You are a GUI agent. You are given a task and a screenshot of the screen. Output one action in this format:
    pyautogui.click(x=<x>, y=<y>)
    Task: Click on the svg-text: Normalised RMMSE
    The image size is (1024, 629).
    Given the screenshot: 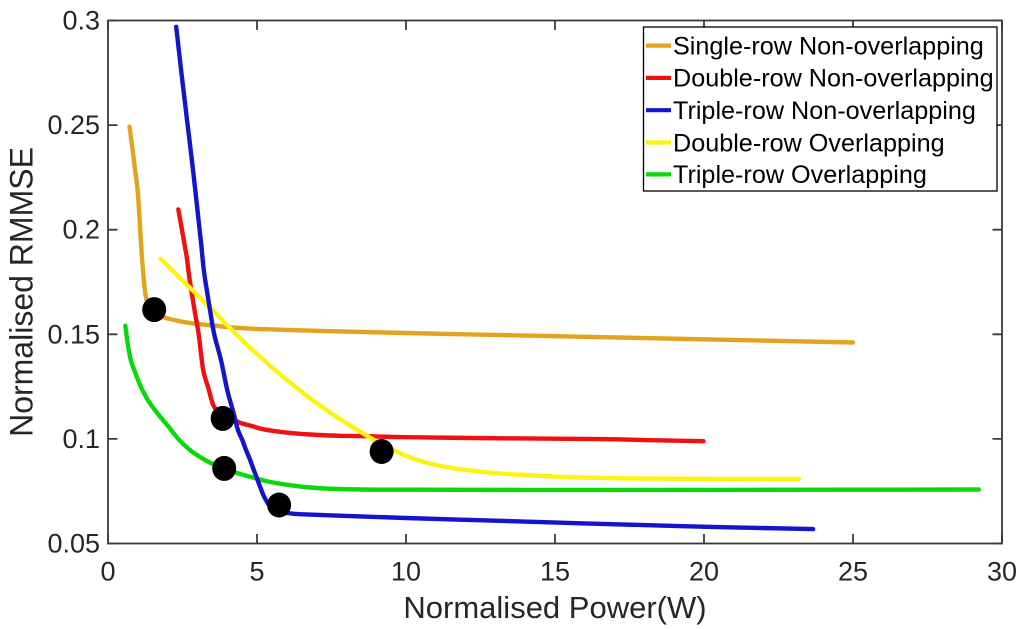 What is the action you would take?
    pyautogui.click(x=22, y=292)
    